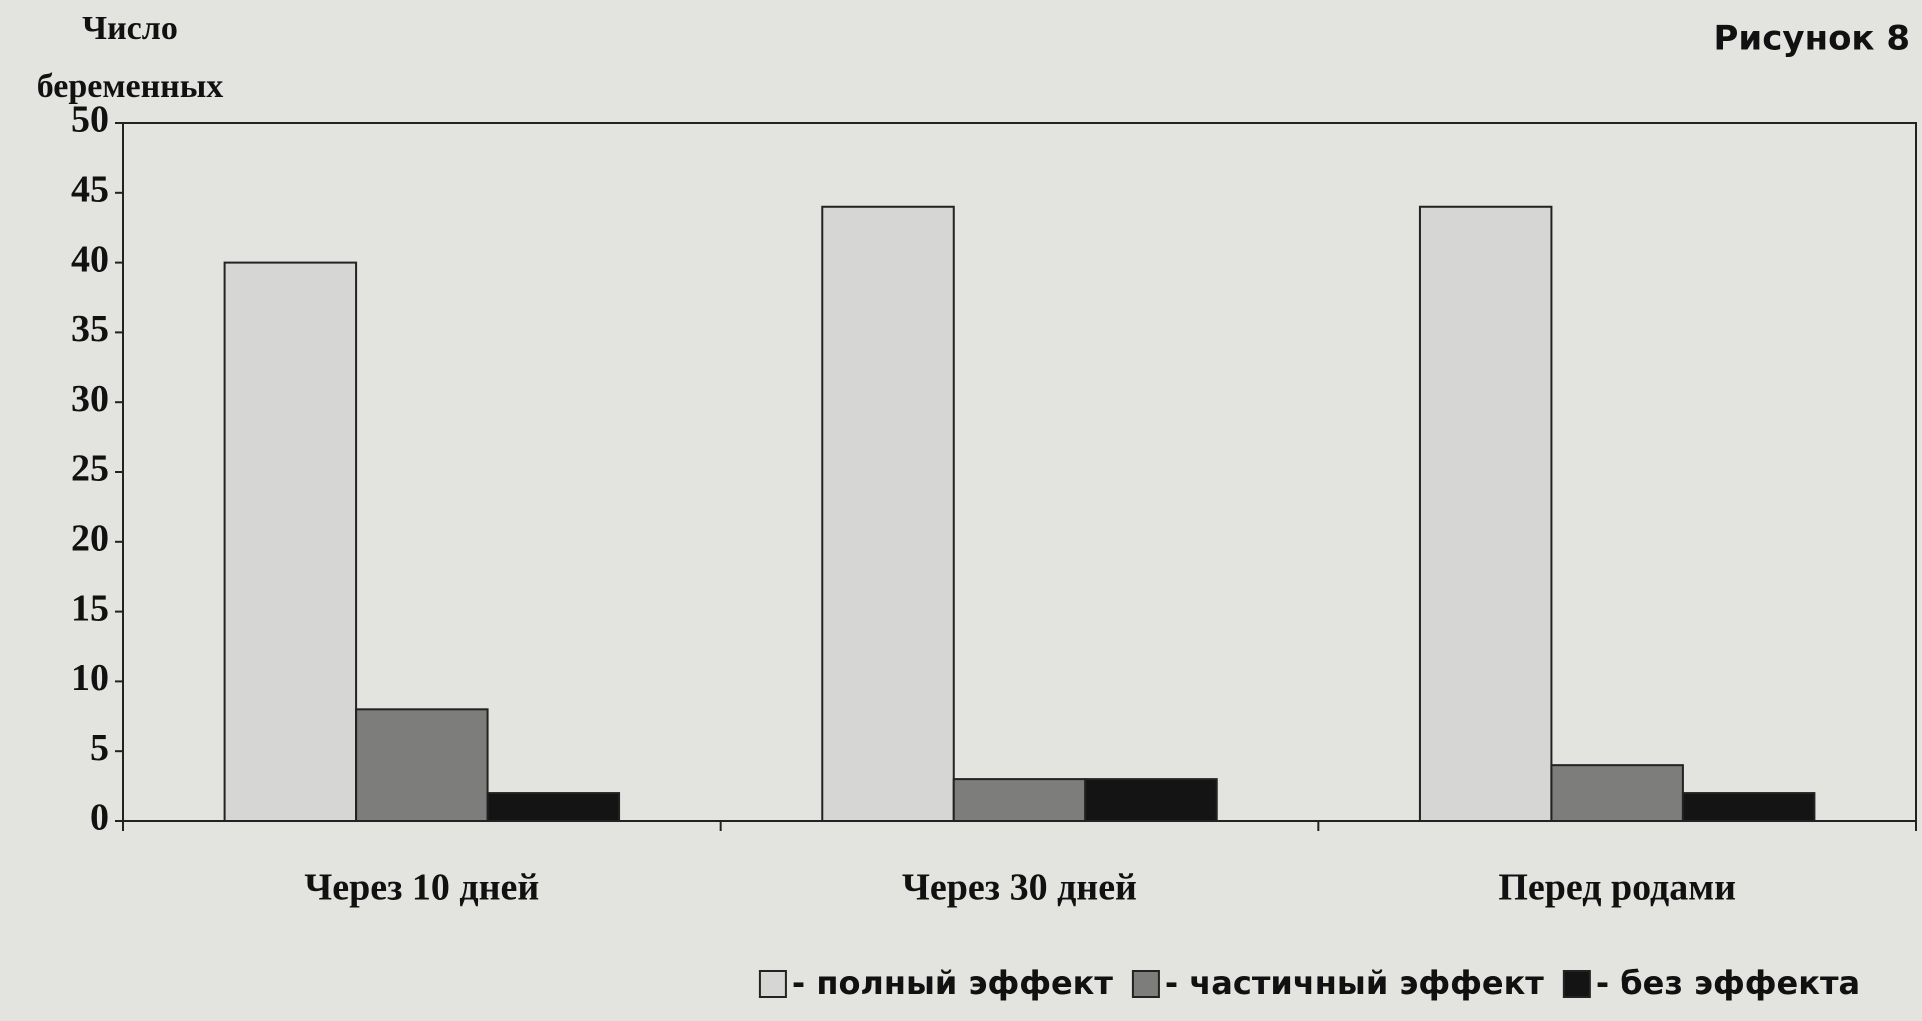  I want to click on y-tick-label: 25, so click(90, 469).